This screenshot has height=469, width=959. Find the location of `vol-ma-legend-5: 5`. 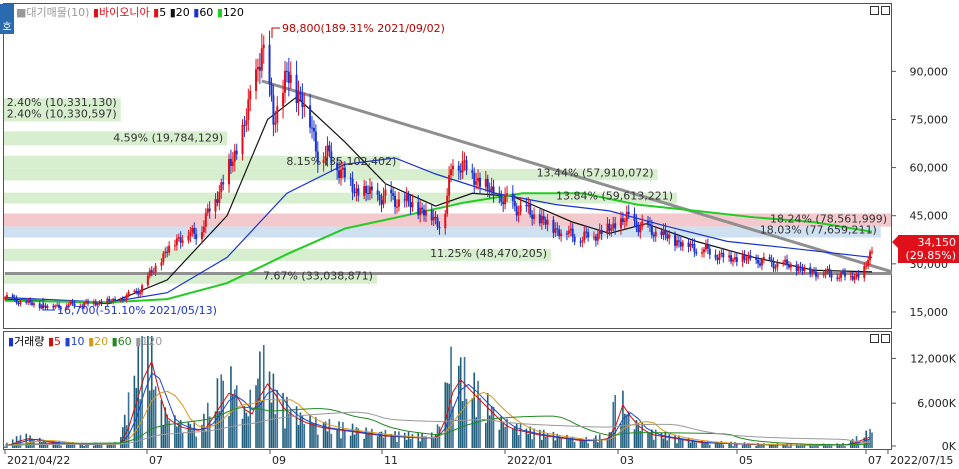

vol-ma-legend-5: 5 is located at coordinates (57, 341).